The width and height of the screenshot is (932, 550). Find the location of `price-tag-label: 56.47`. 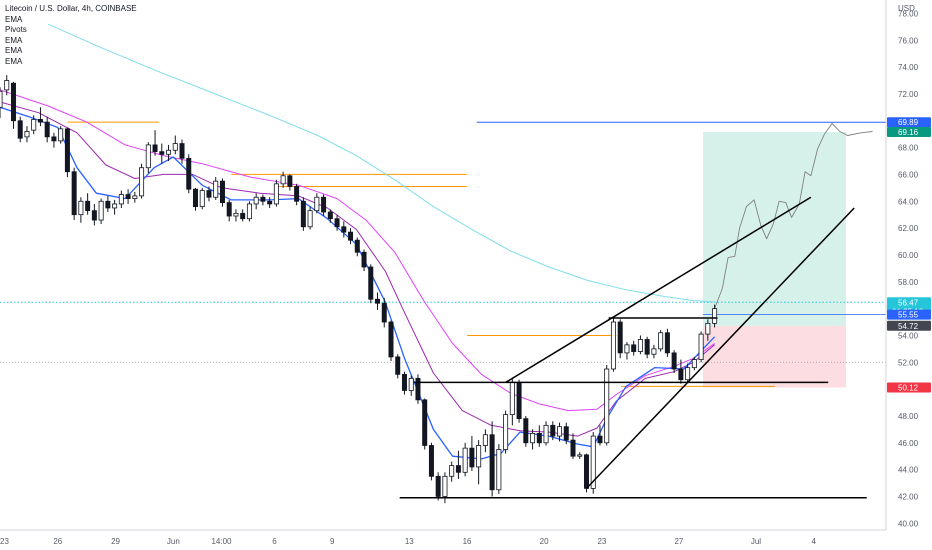

price-tag-label: 56.47 is located at coordinates (908, 302).